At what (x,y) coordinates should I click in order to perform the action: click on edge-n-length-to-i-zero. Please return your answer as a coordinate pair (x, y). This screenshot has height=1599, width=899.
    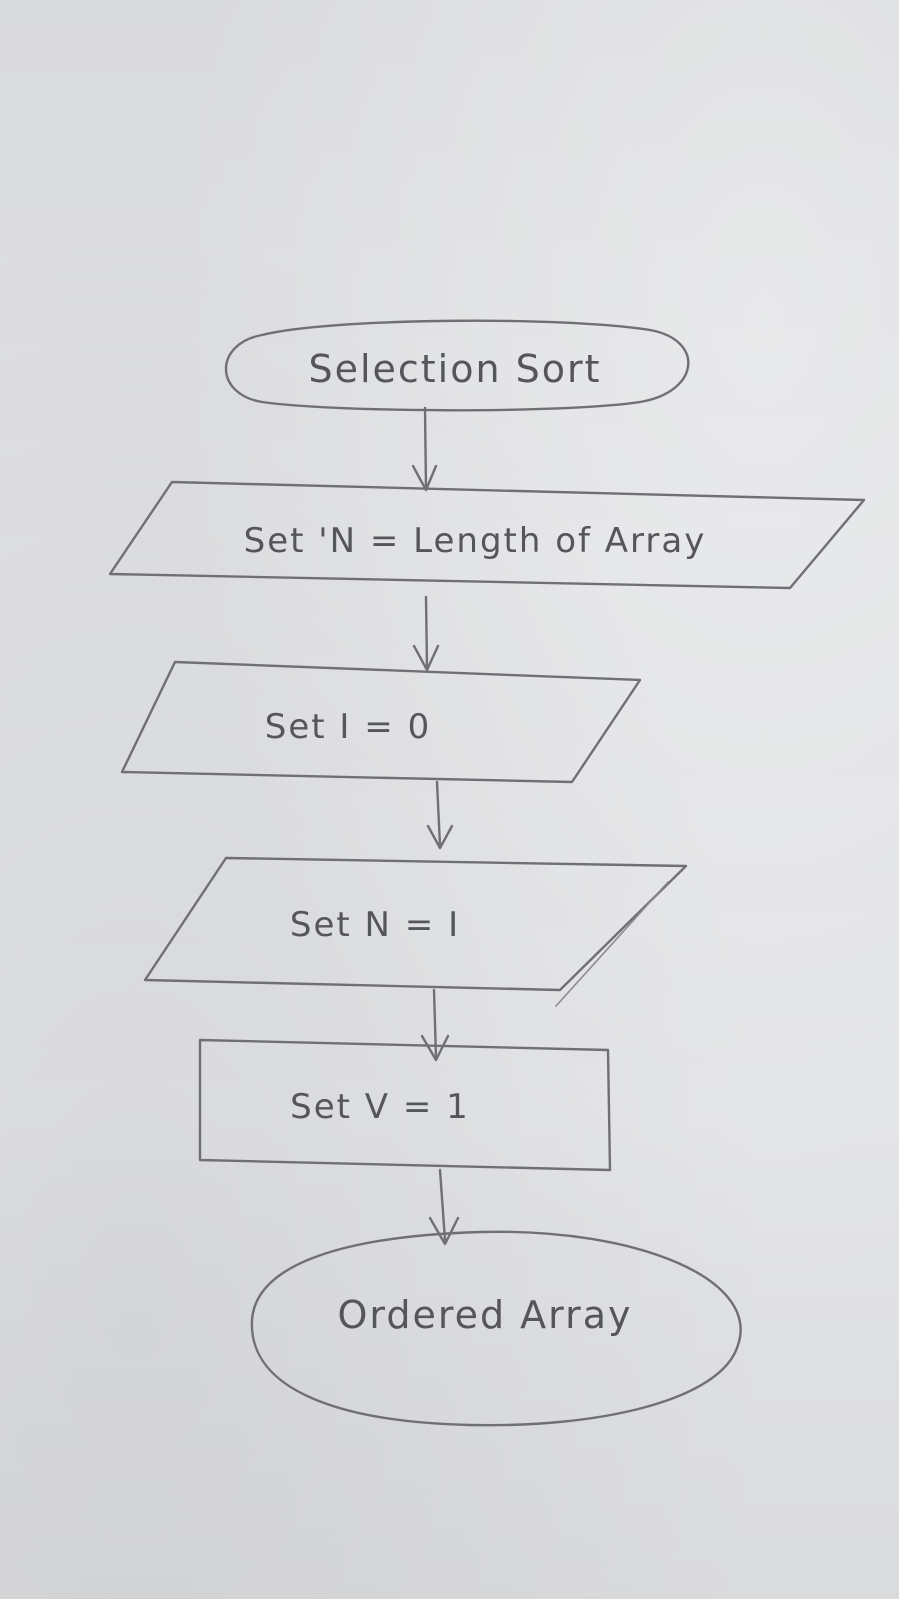
    Looking at the image, I should click on (426, 633).